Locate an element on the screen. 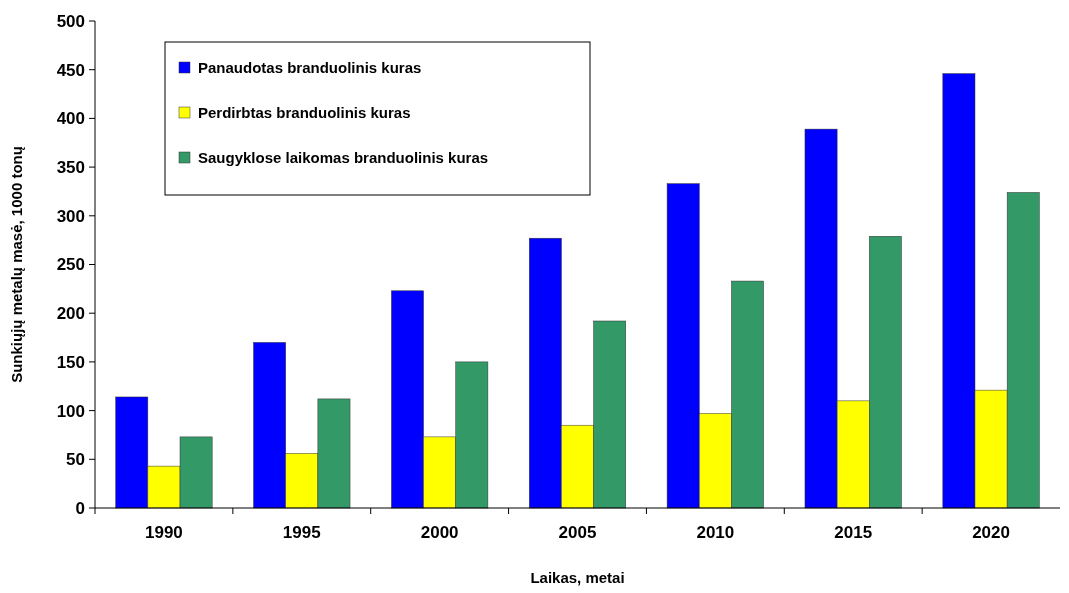  y-tick-label: 500 is located at coordinates (70, 21).